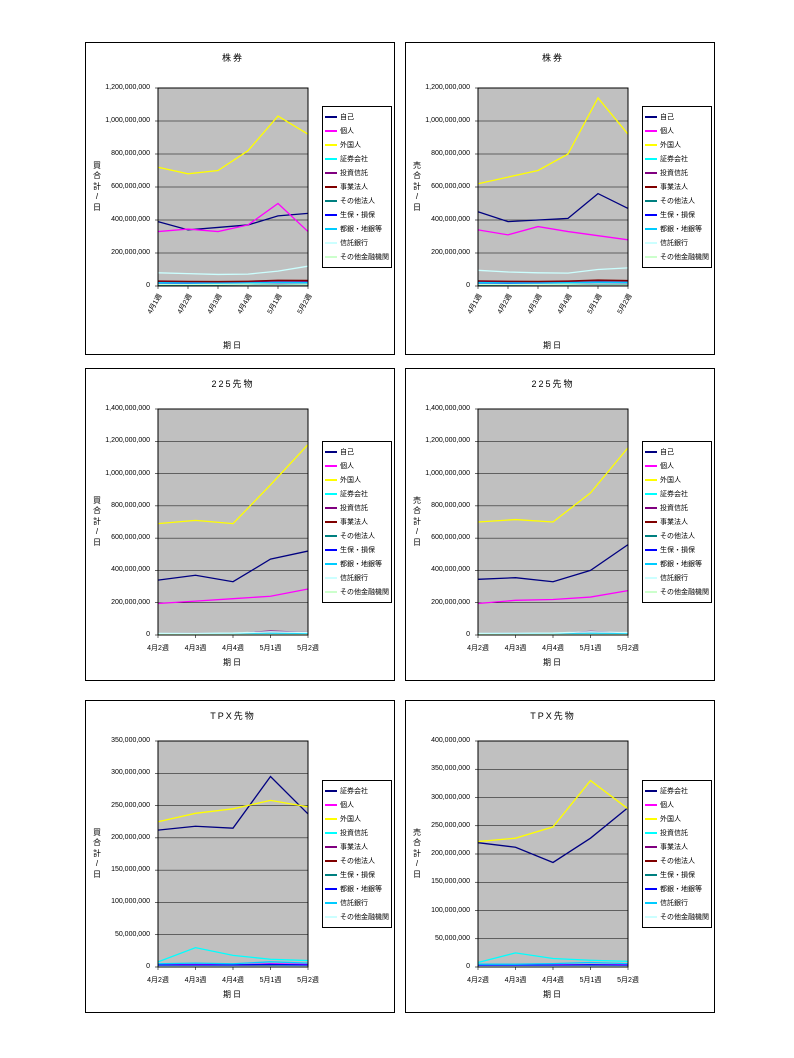 The width and height of the screenshot is (794, 1058). What do you see at coordinates (553, 58) in the screenshot?
I see `chart-title: 株券` at bounding box center [553, 58].